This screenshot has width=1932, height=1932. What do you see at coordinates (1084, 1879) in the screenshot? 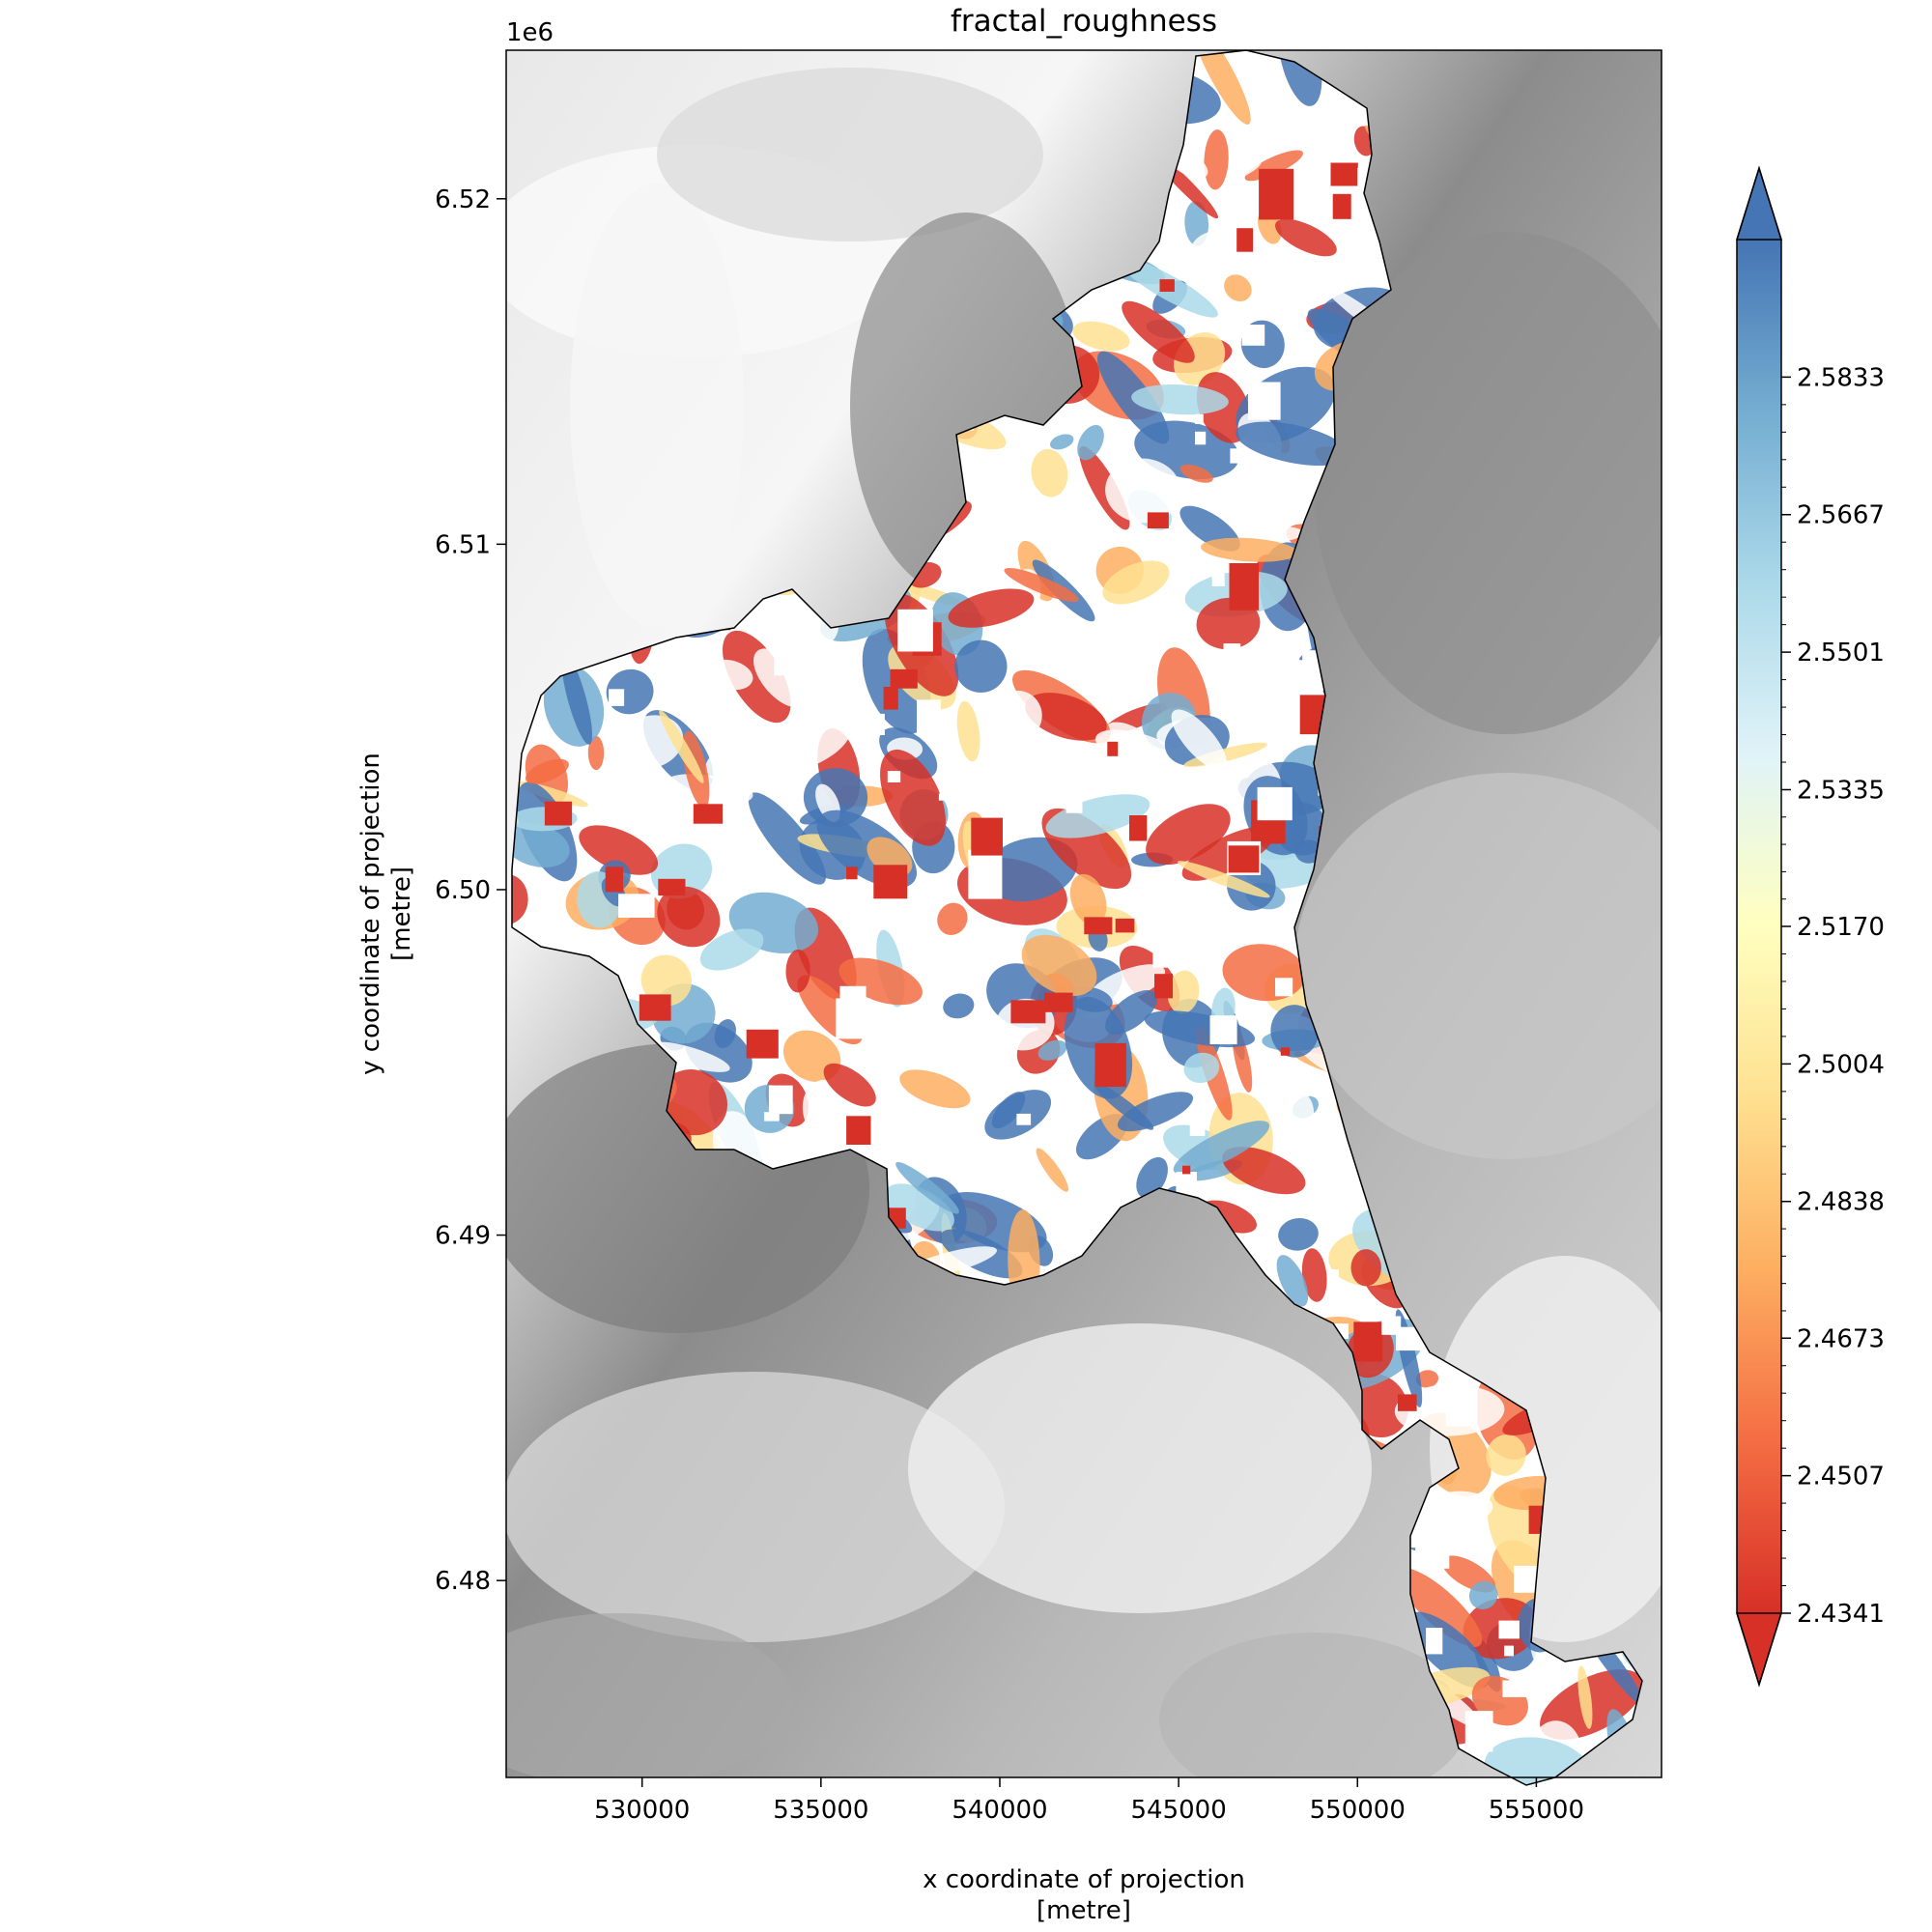
I see `x-axis-label-line1: x coordinate of projection` at bounding box center [1084, 1879].